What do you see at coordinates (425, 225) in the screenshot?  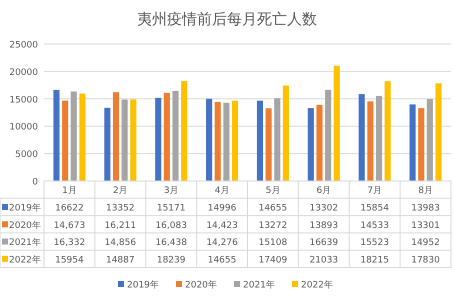 I see `data-label: 13301` at bounding box center [425, 225].